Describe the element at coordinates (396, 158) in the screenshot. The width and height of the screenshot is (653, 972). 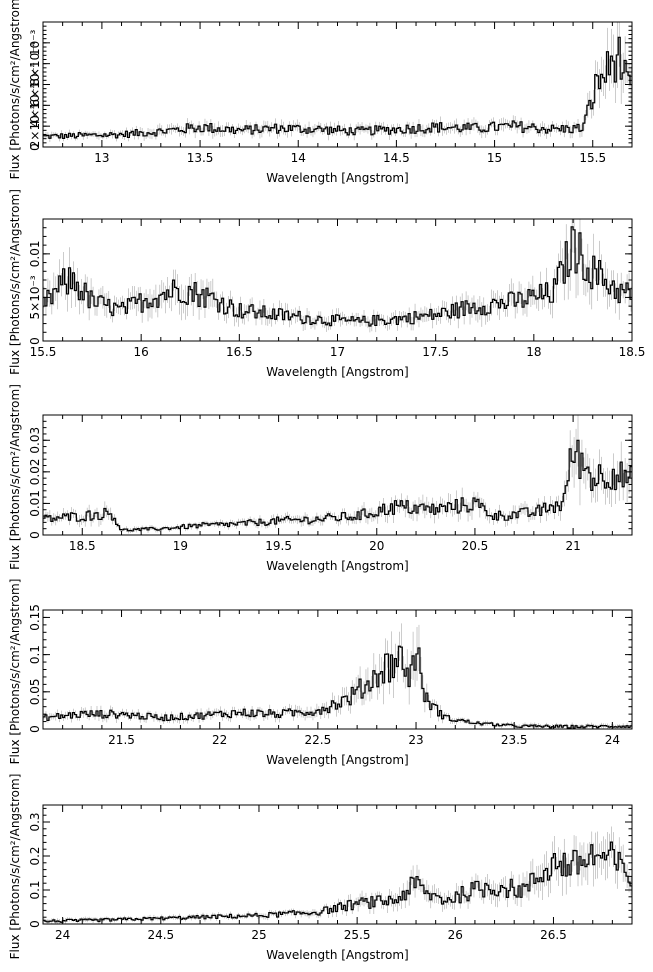
I see `x-tick-label: 14.5` at that location.